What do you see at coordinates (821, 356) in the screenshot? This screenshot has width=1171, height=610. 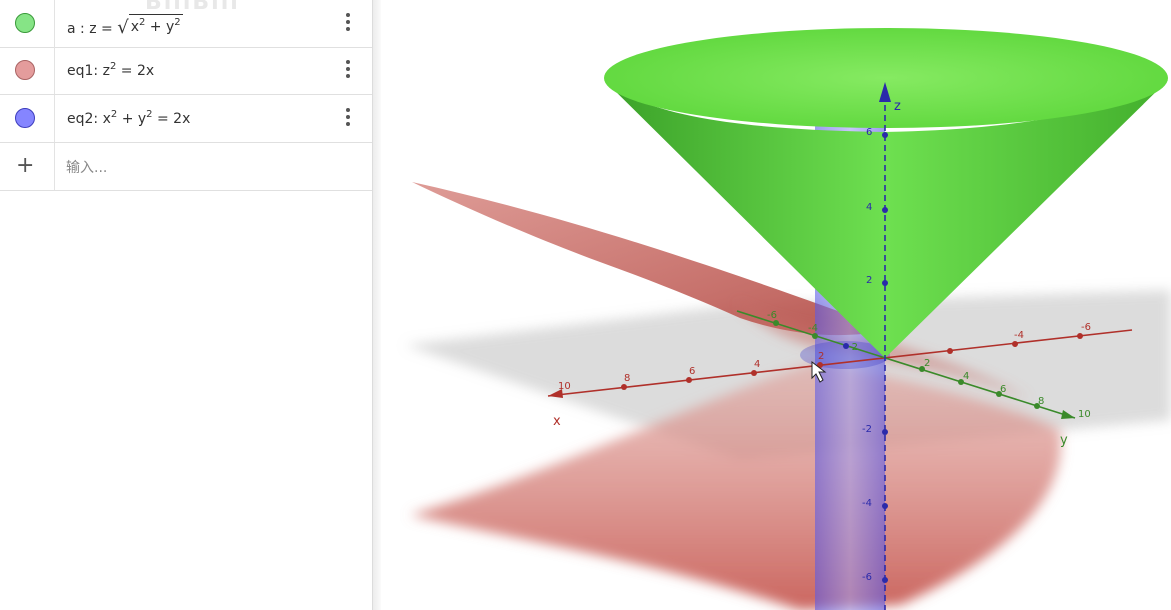 I see `x-tick-label: 2` at bounding box center [821, 356].